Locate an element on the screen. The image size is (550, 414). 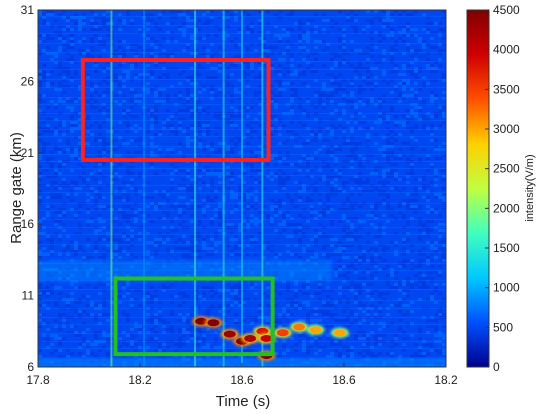
x-tick-label: 18.2 is located at coordinates (140, 380).